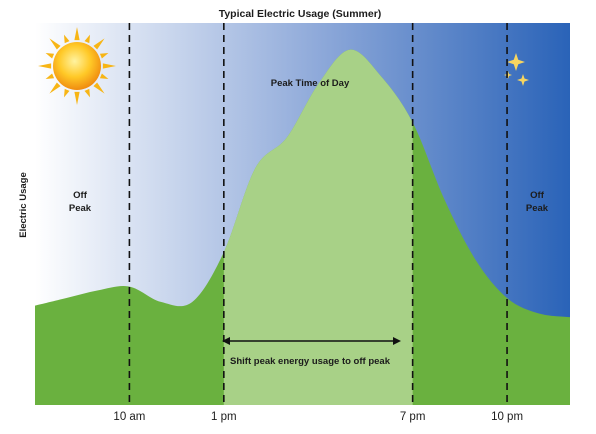  Describe the element at coordinates (318, 417) in the screenshot. I see `x-tick-labels: 10 am 1 pm 7 pm 10 pm` at that location.